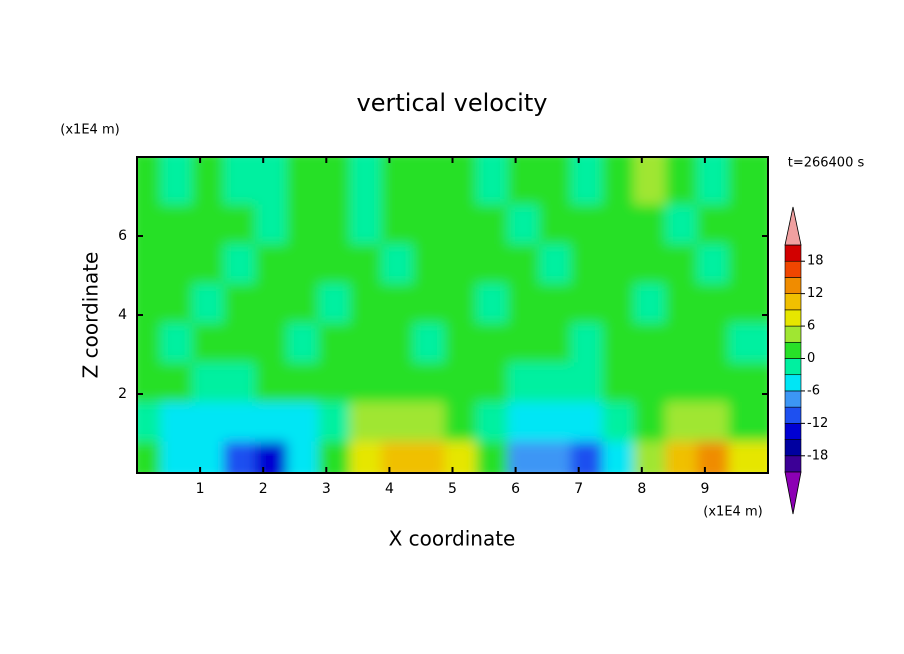 The image size is (904, 654). What do you see at coordinates (91, 315) in the screenshot?
I see `y-axis-label: Z coordinate` at bounding box center [91, 315].